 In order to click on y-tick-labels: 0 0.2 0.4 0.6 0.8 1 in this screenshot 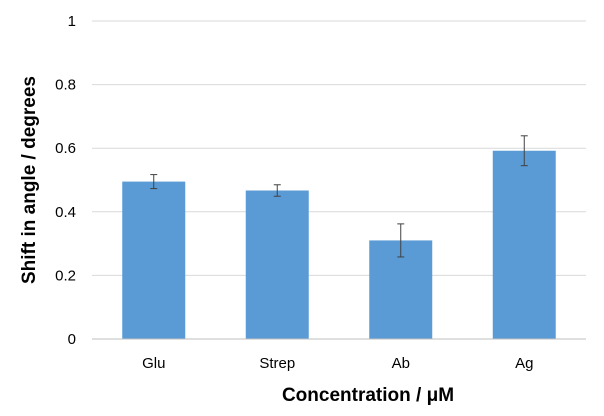, I will do `click(65, 180)`.